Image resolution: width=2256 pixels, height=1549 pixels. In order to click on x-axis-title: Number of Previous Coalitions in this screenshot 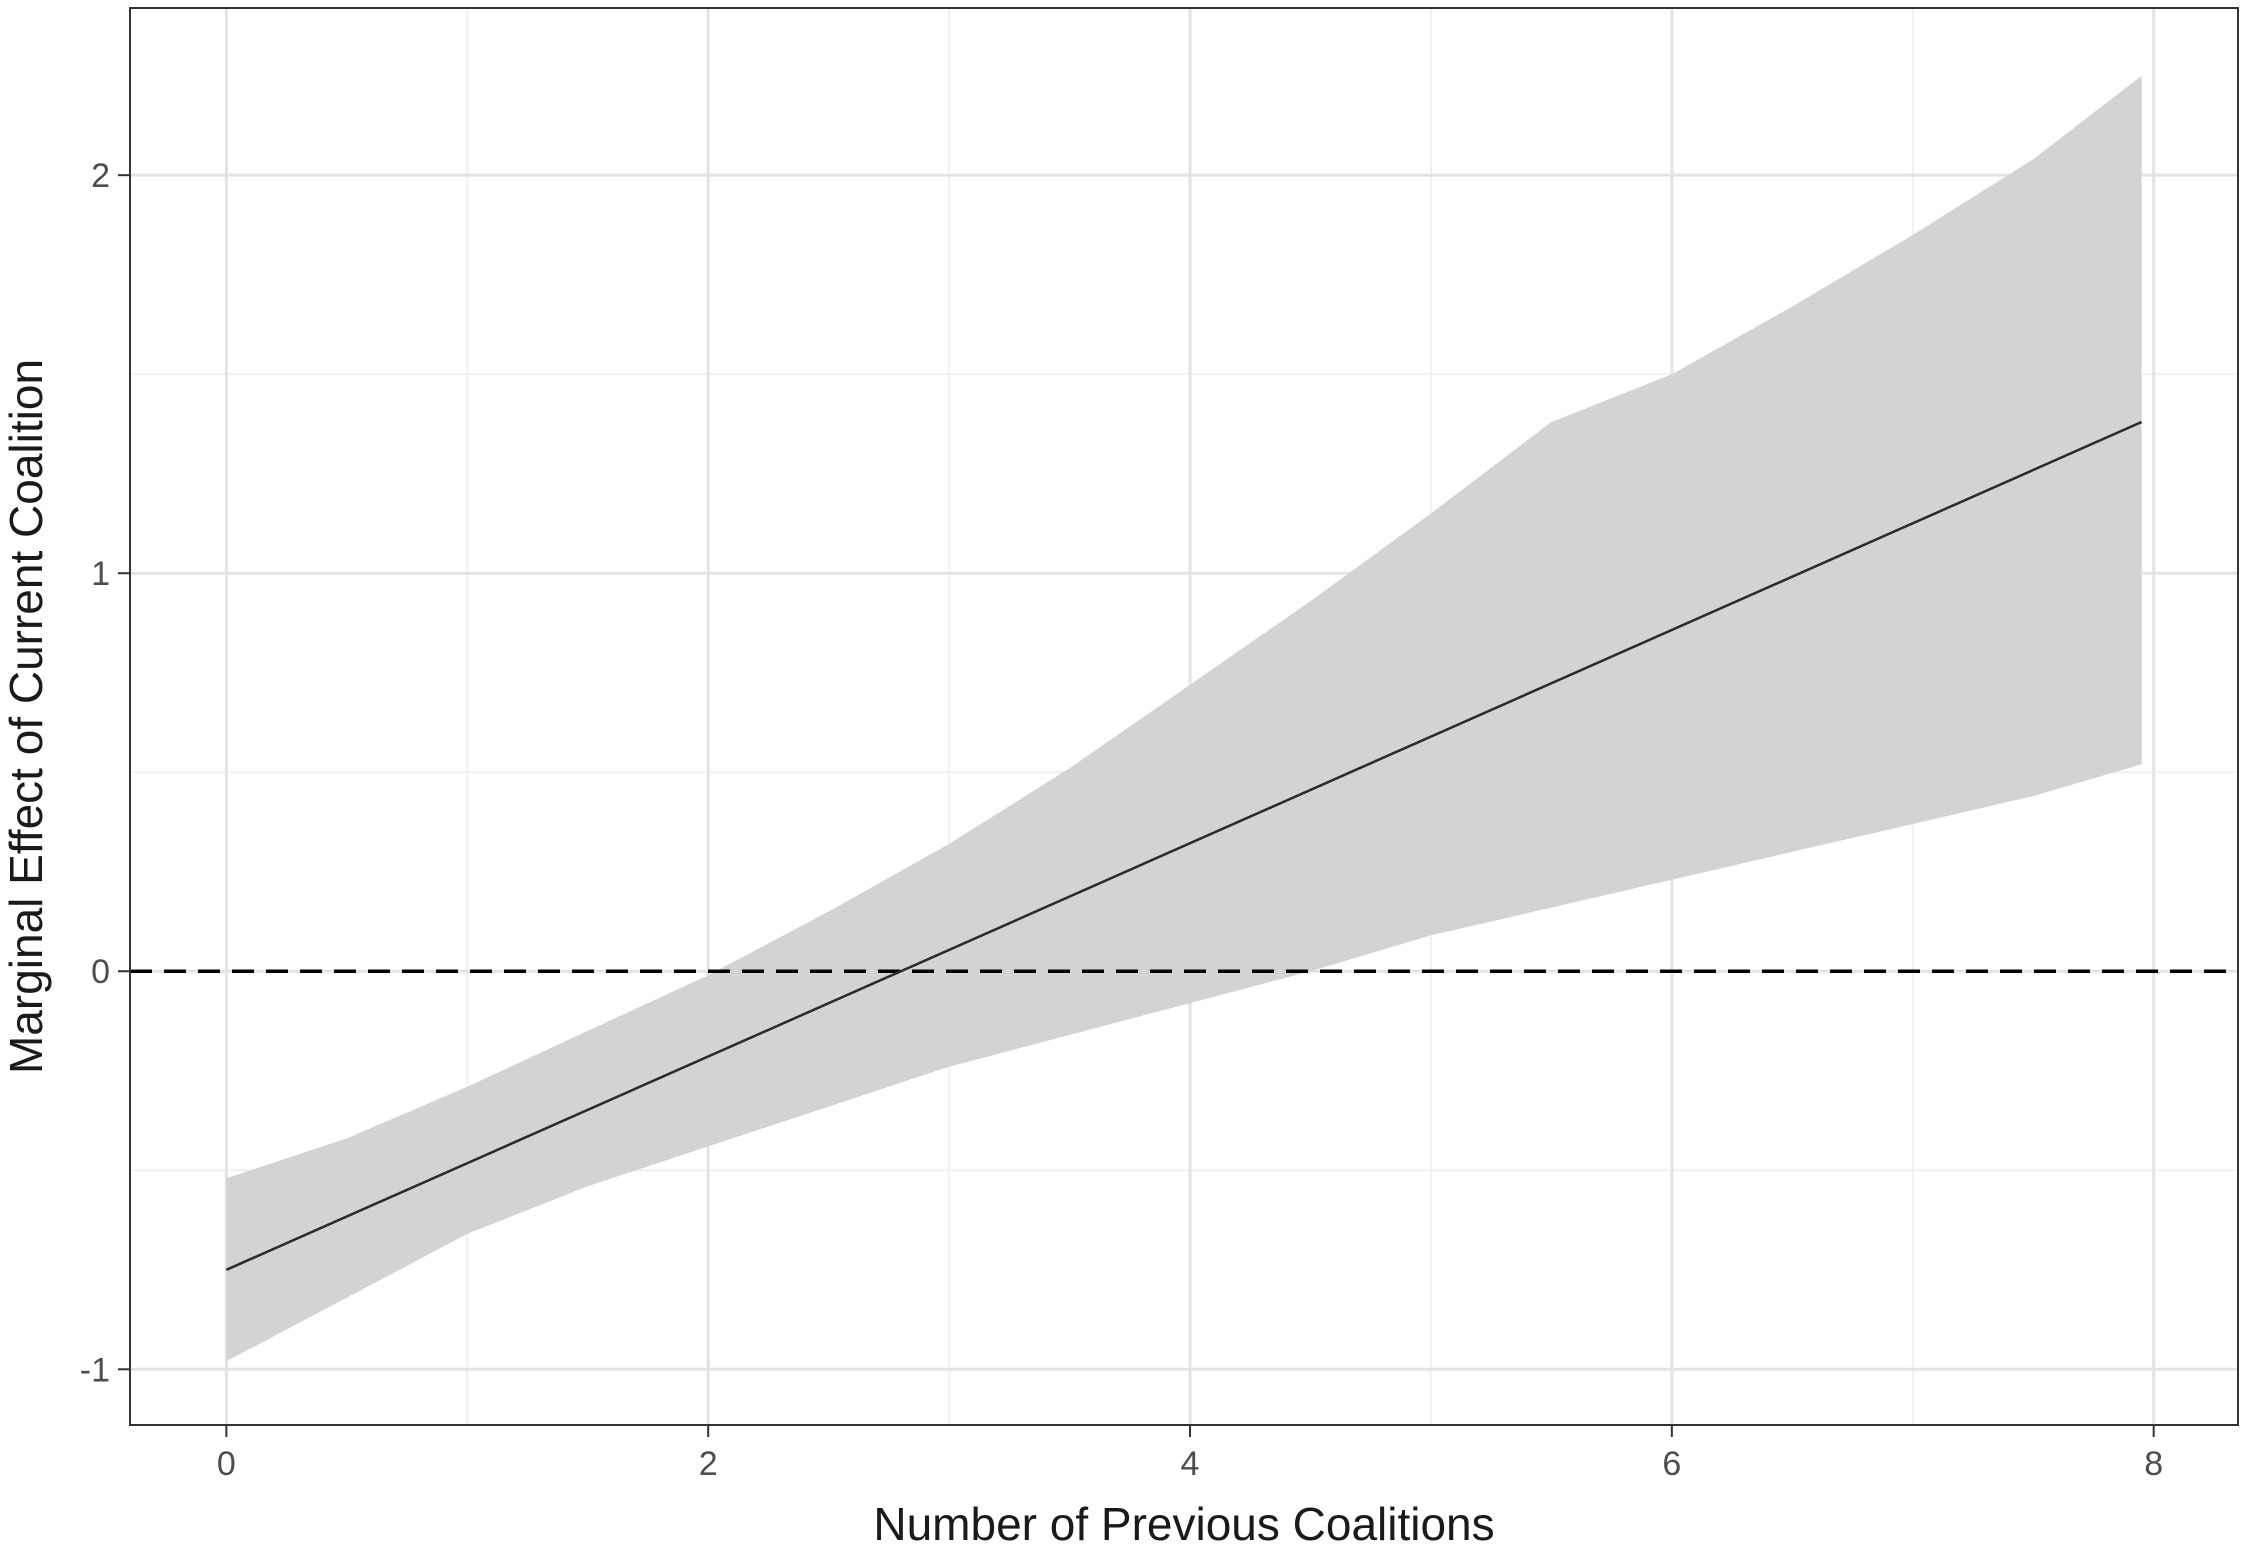, I will do `click(1183, 1523)`.